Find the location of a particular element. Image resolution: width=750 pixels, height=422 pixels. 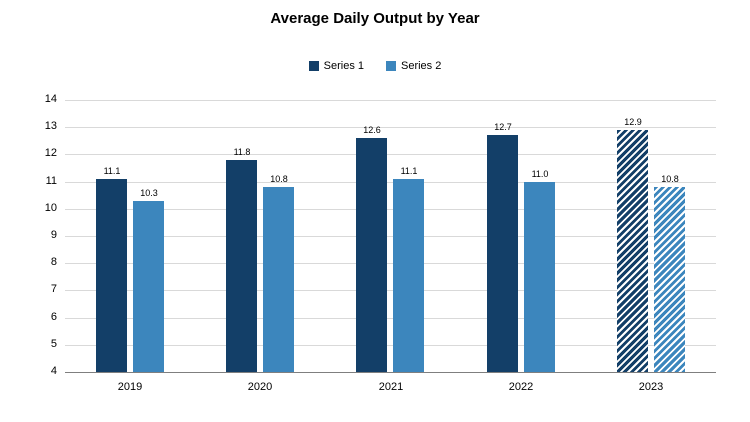

y-tick-label: 10 is located at coordinates (50, 208).